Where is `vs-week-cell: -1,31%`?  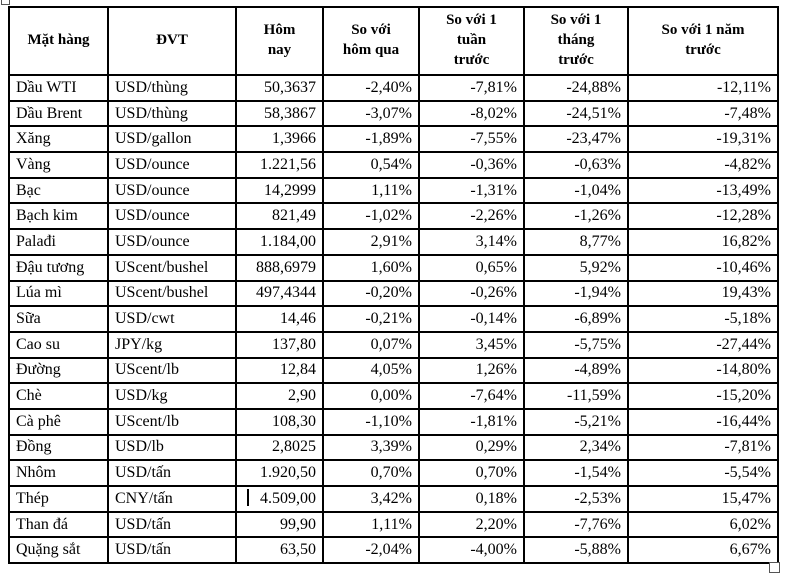
vs-week-cell: -1,31% is located at coordinates (471, 190).